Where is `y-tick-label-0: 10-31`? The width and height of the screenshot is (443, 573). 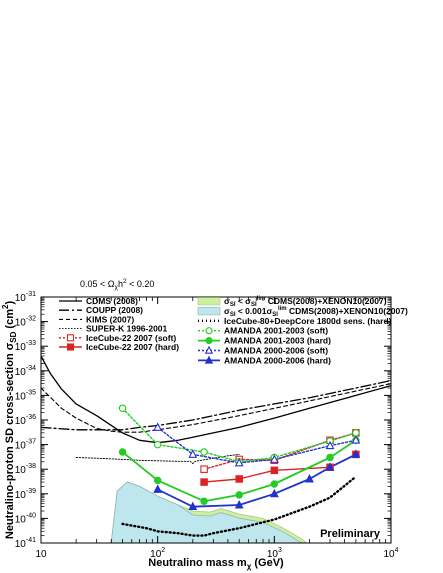
y-tick-label-0: 10-31 is located at coordinates (25, 297).